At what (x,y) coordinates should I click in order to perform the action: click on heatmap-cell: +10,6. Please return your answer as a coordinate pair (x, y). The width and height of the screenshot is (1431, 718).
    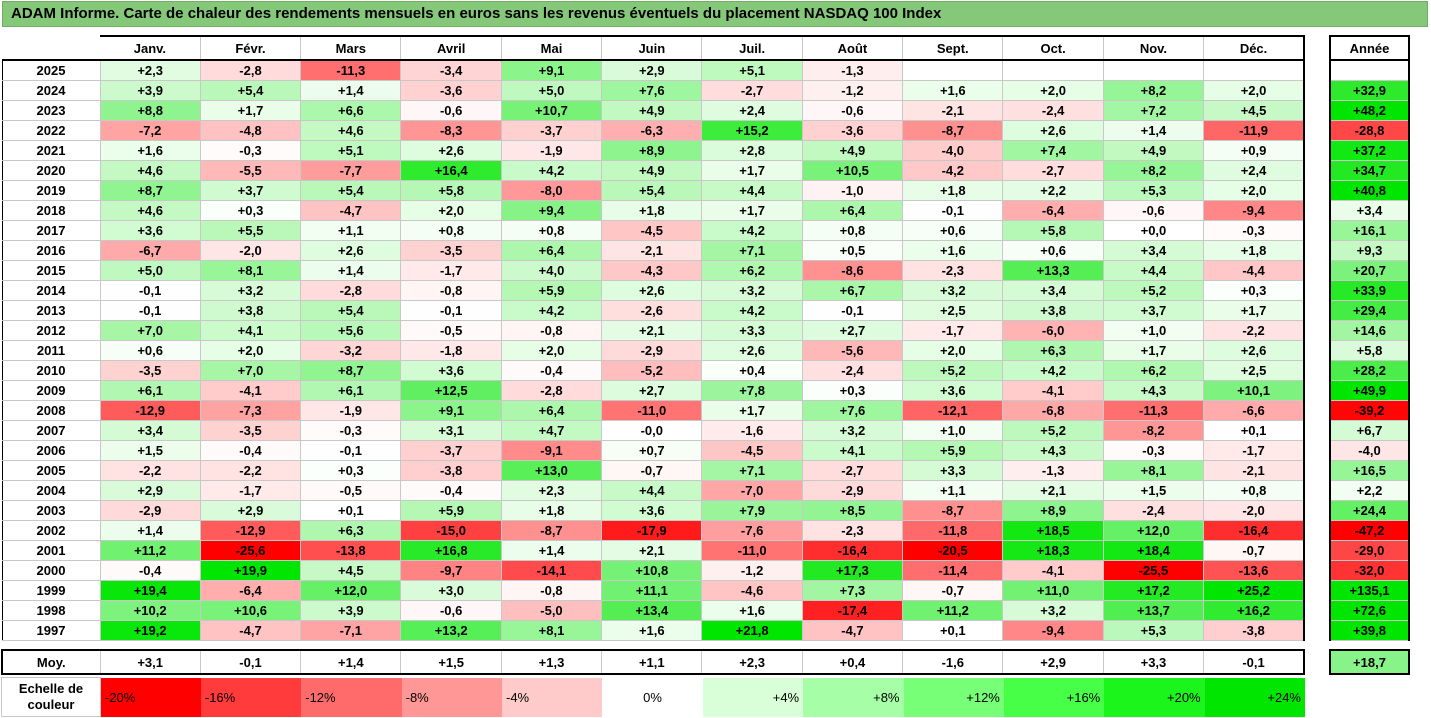
    Looking at the image, I should click on (251, 610).